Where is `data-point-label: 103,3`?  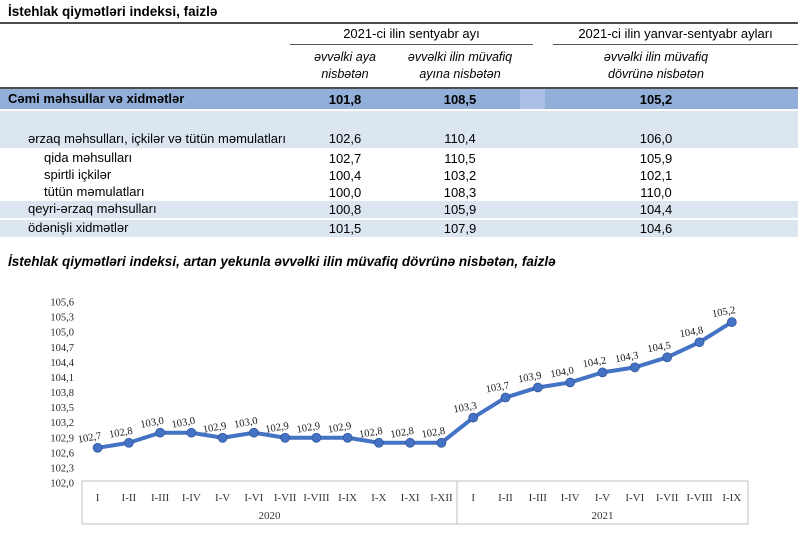 data-point-label: 103,3 is located at coordinates (465, 408).